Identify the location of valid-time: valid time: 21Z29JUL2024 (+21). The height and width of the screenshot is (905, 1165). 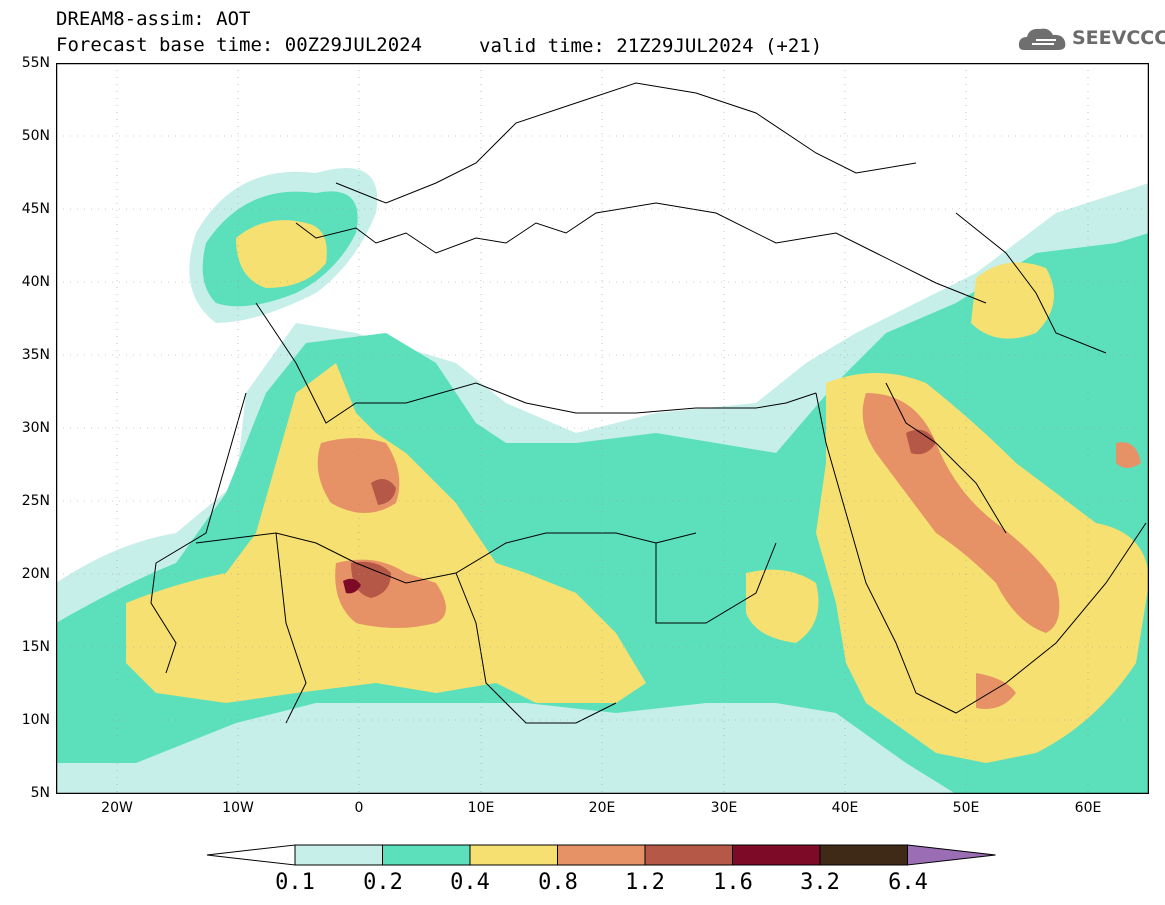
(651, 46).